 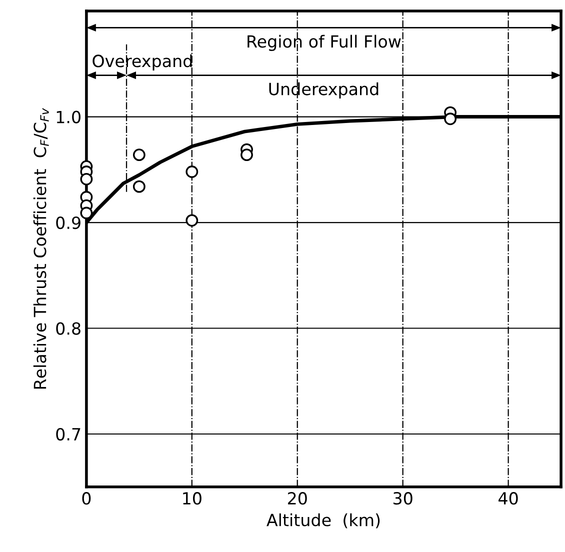 What do you see at coordinates (41, 248) in the screenshot?
I see `y-axis-title: Relative Thrust Coefficient C$_{F}$/C$_{Fv}$` at bounding box center [41, 248].